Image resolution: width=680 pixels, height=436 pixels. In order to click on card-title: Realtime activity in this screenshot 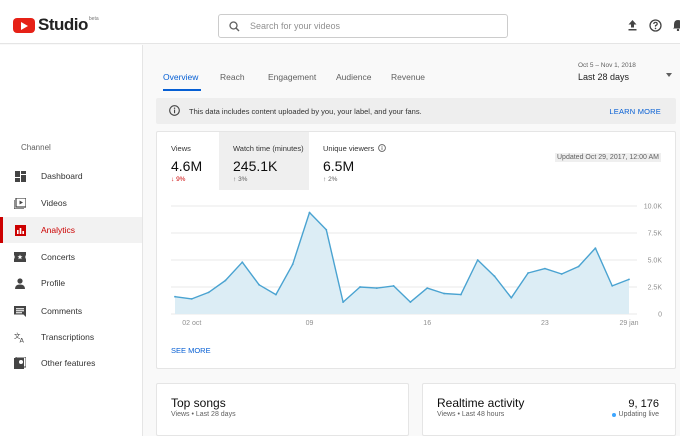, I will do `click(481, 403)`.